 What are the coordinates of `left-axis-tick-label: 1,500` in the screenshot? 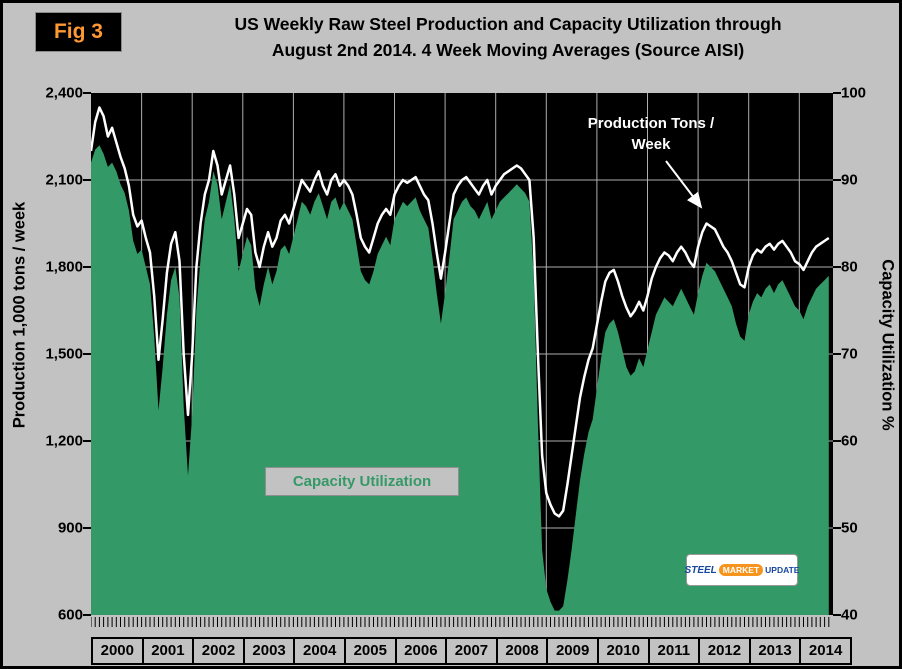 It's located at (64, 354).